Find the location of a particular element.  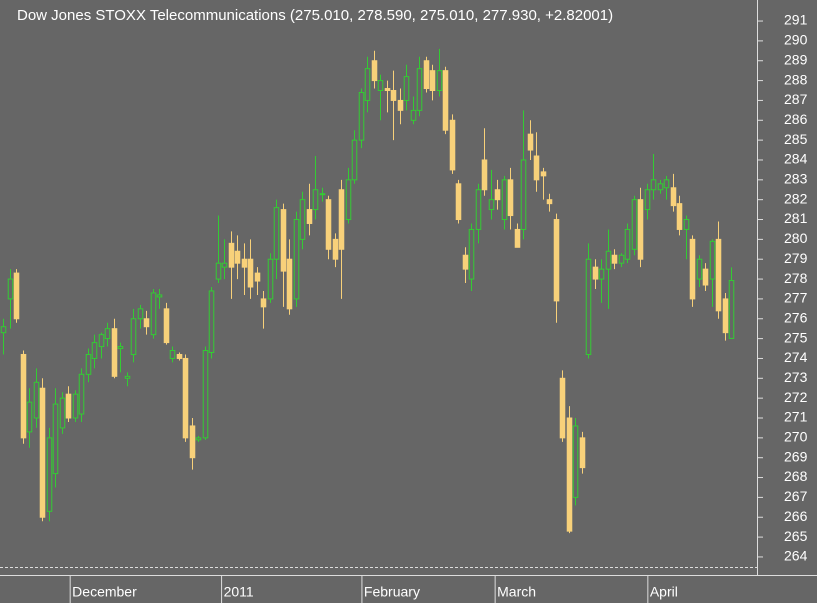

y-tick-label: 268 is located at coordinates (796, 476).